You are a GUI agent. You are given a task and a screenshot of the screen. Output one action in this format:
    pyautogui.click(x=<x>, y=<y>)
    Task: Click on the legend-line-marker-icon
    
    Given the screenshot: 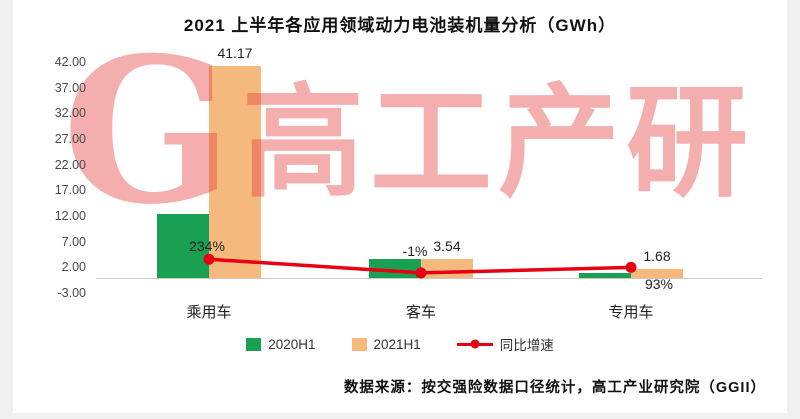 What is the action you would take?
    pyautogui.click(x=474, y=344)
    